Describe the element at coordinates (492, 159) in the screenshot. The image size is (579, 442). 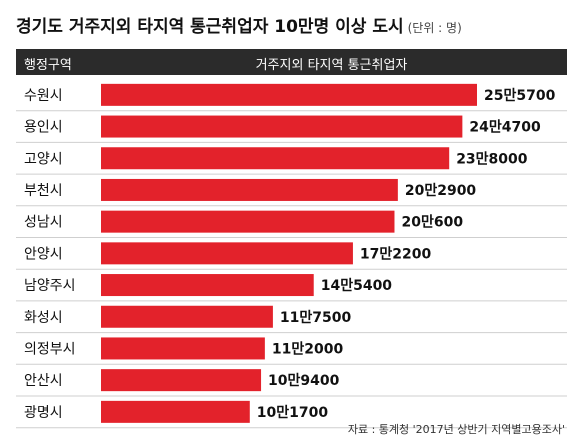
I see `value-label: 23만8000` at that location.